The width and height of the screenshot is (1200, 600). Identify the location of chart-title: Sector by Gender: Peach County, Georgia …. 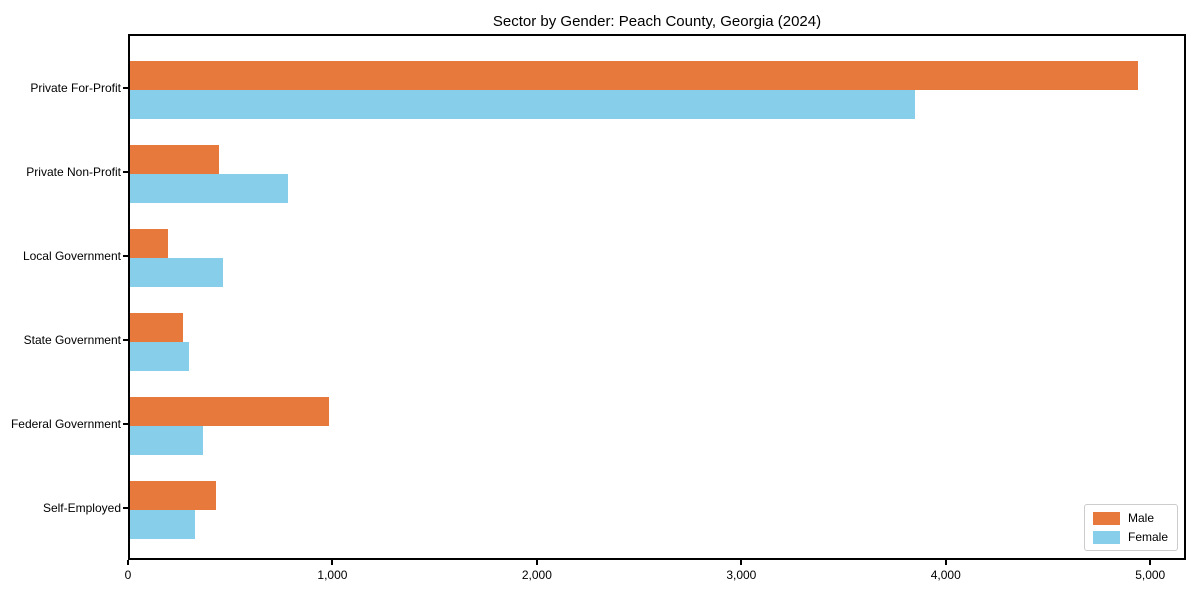
(657, 21).